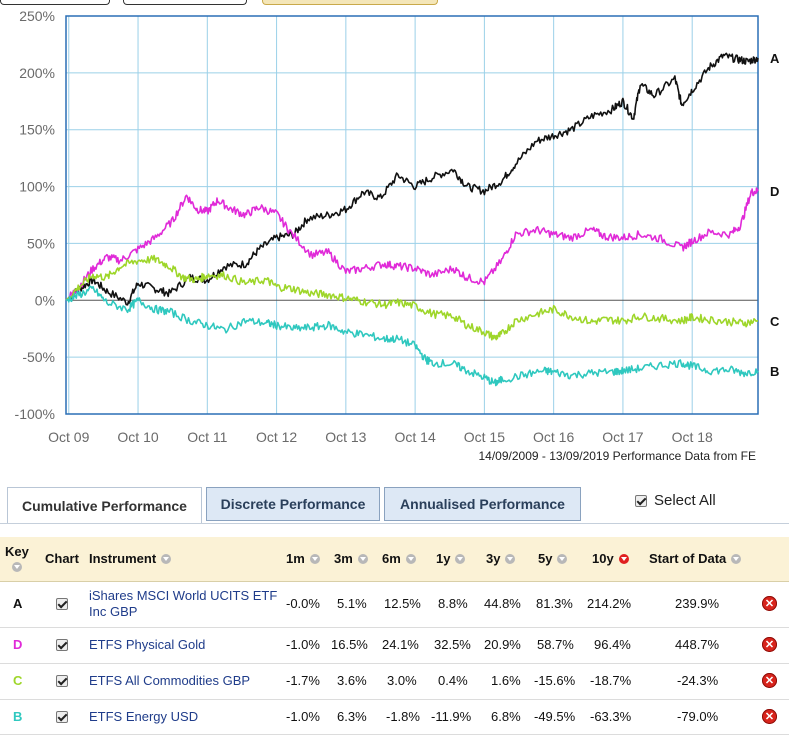 The height and width of the screenshot is (750, 789). Describe the element at coordinates (443, 558) in the screenshot. I see `header-1y-label: 1y` at that location.